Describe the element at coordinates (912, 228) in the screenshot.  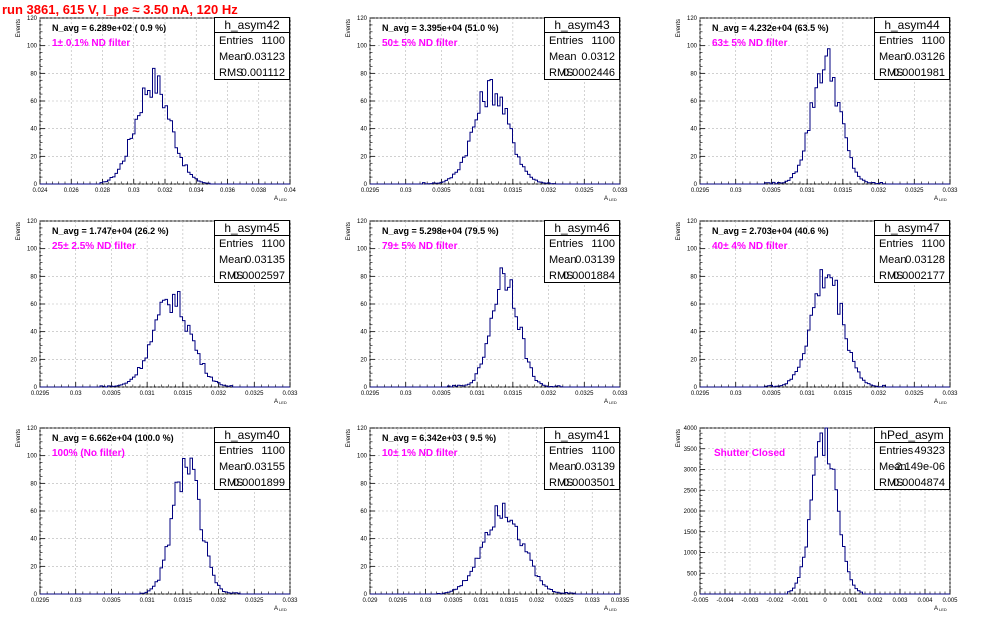
I see `histogram-name: h_asym47` at that location.